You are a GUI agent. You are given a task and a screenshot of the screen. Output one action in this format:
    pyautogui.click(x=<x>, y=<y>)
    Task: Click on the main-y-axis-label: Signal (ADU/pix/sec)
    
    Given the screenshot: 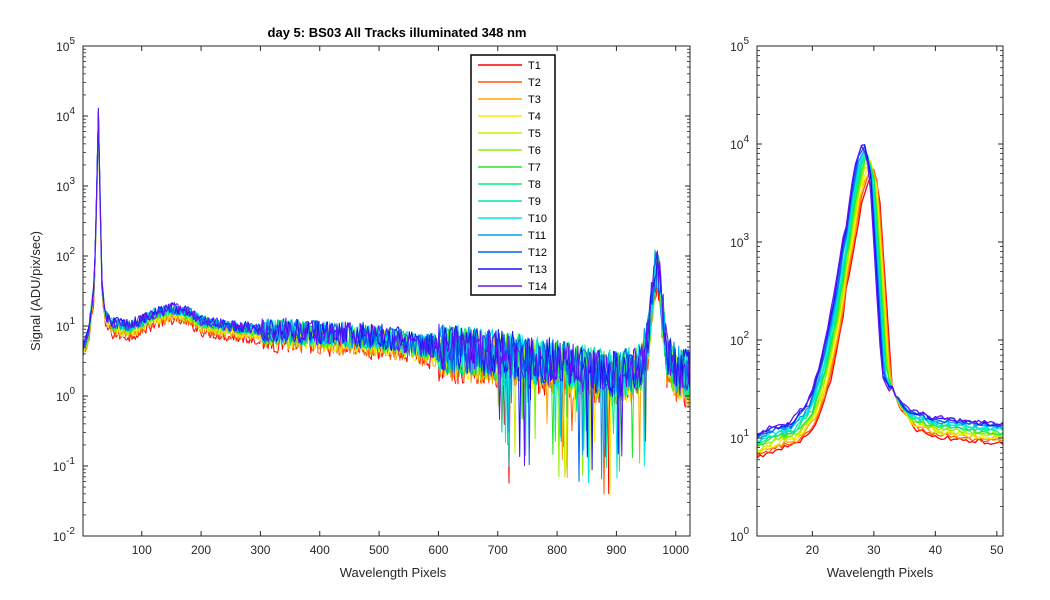 What is the action you would take?
    pyautogui.click(x=35, y=291)
    